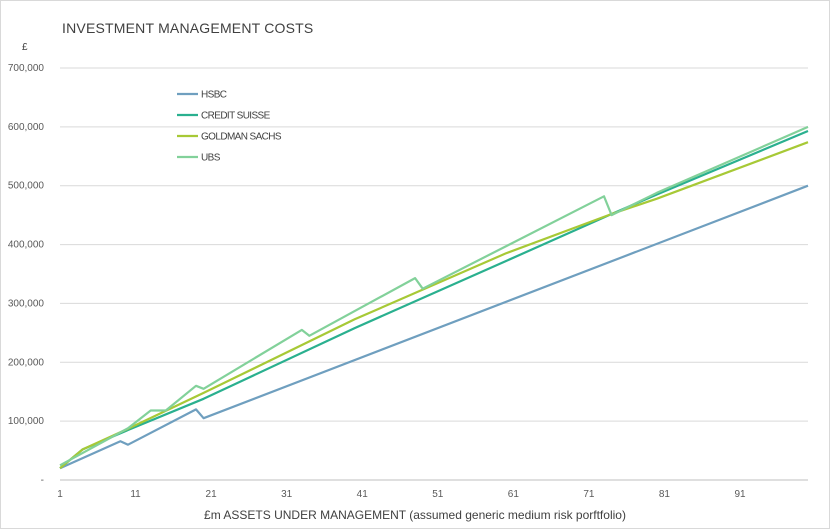 The width and height of the screenshot is (830, 529). What do you see at coordinates (665, 494) in the screenshot?
I see `x-tick-label: 81` at bounding box center [665, 494].